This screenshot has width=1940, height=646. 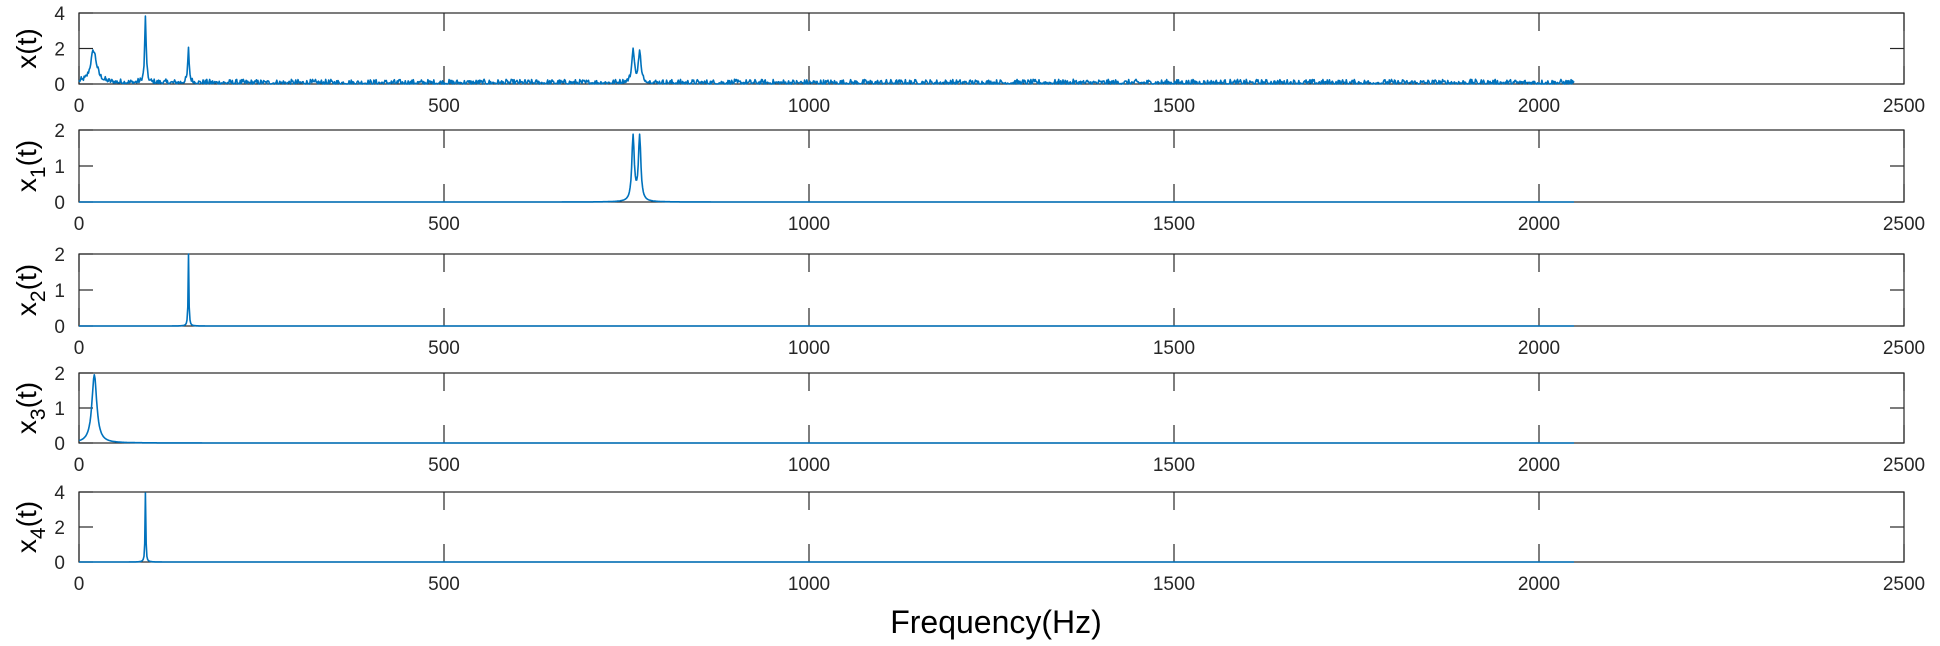 What do you see at coordinates (826, 408) in the screenshot?
I see `series-line-x3` at bounding box center [826, 408].